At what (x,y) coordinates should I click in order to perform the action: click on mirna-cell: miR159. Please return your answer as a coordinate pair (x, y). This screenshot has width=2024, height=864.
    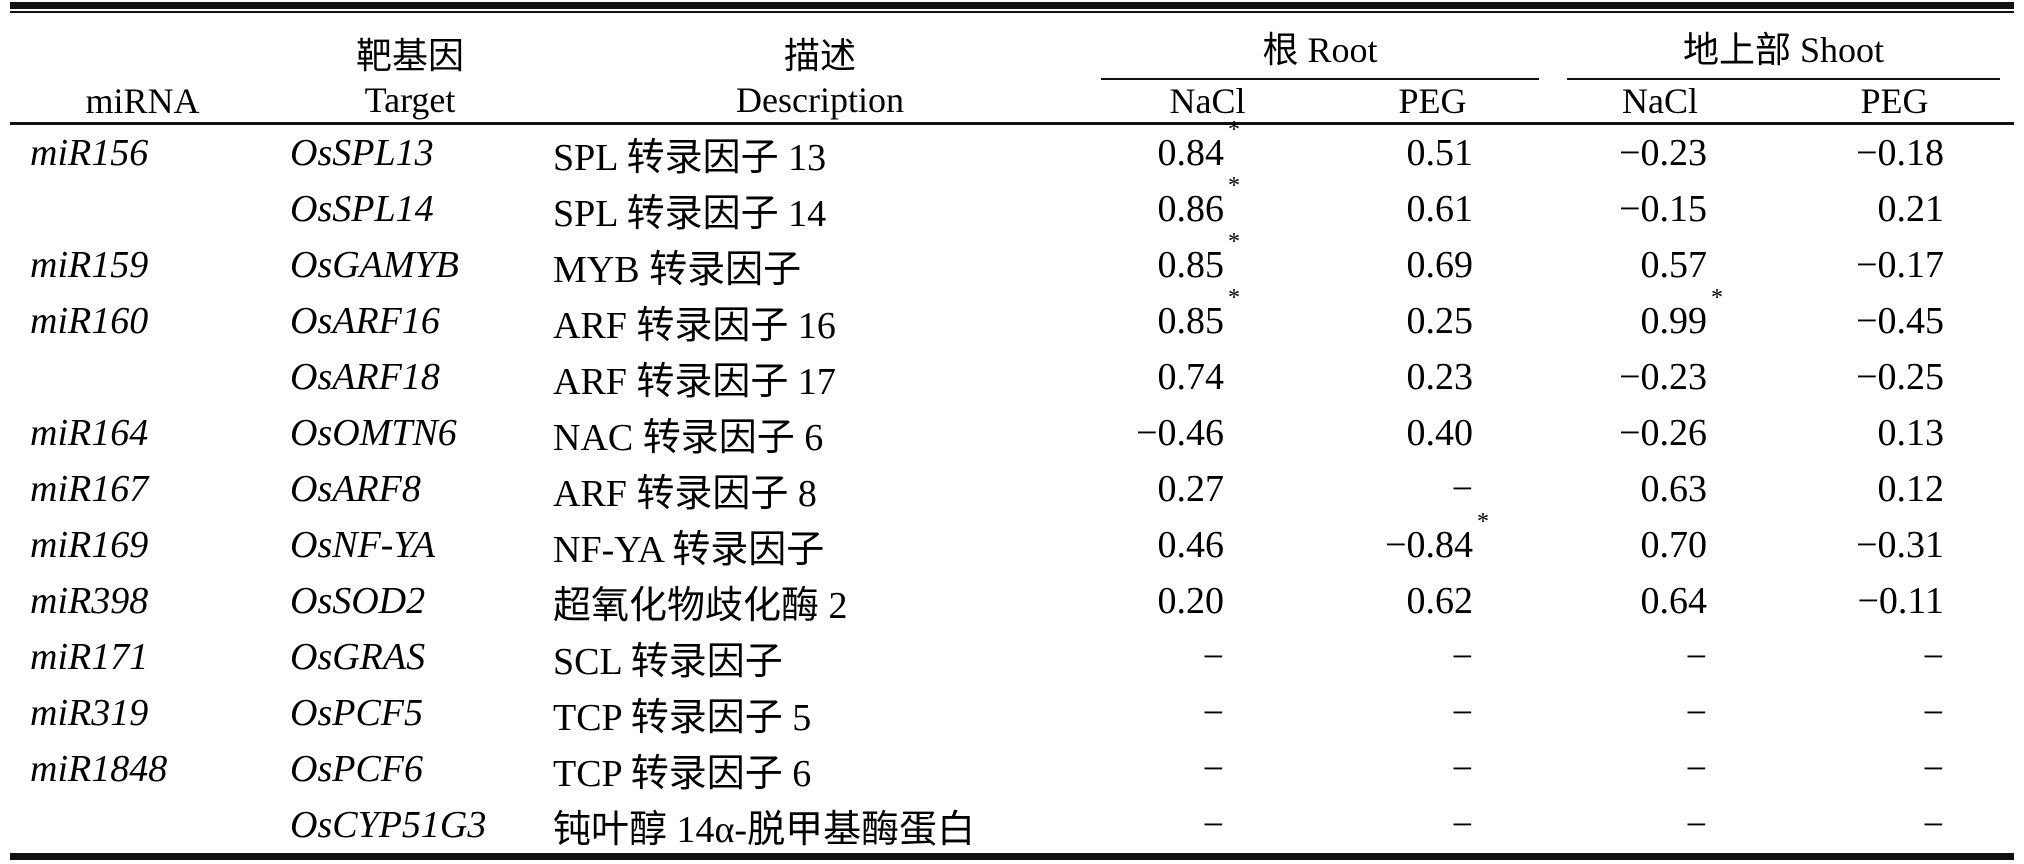
    Looking at the image, I should click on (89, 265).